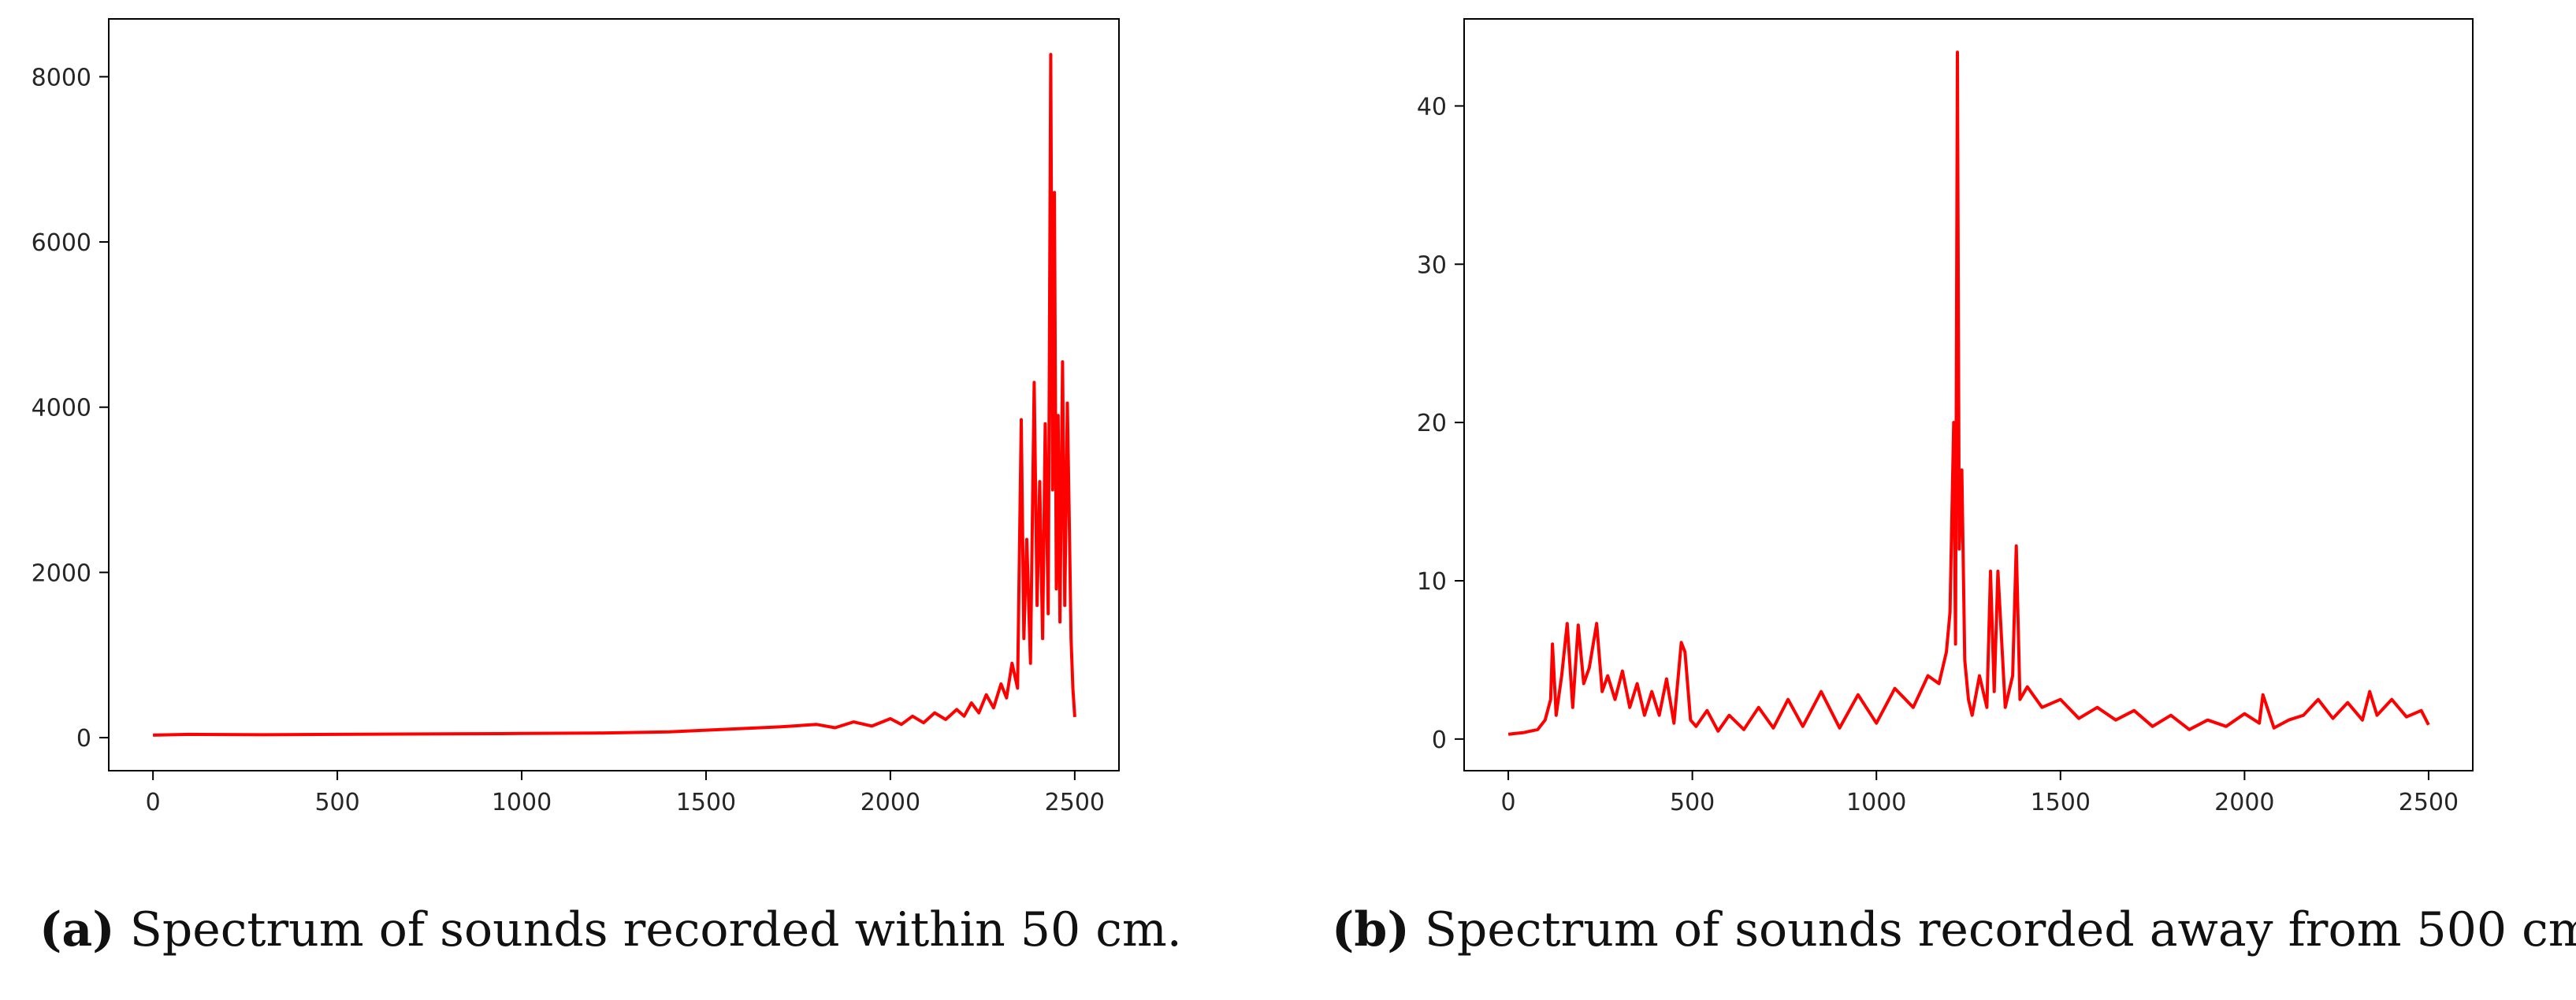 The image size is (2576, 1000). Describe the element at coordinates (2244, 802) in the screenshot. I see `x-tick-label-b-4: 2000` at that location.